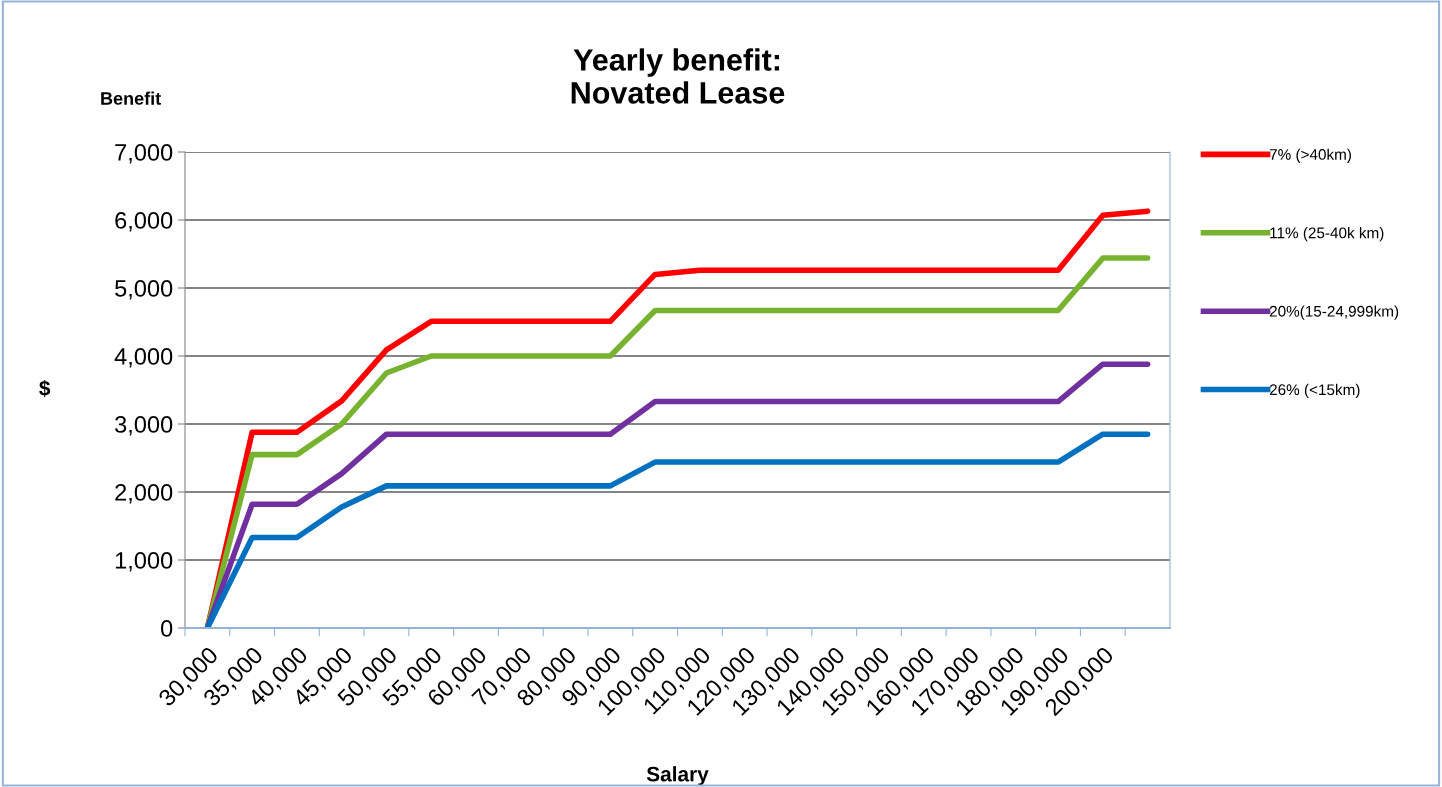 This screenshot has width=1442, height=787. I want to click on y-tick-label: 7,000, so click(144, 154).